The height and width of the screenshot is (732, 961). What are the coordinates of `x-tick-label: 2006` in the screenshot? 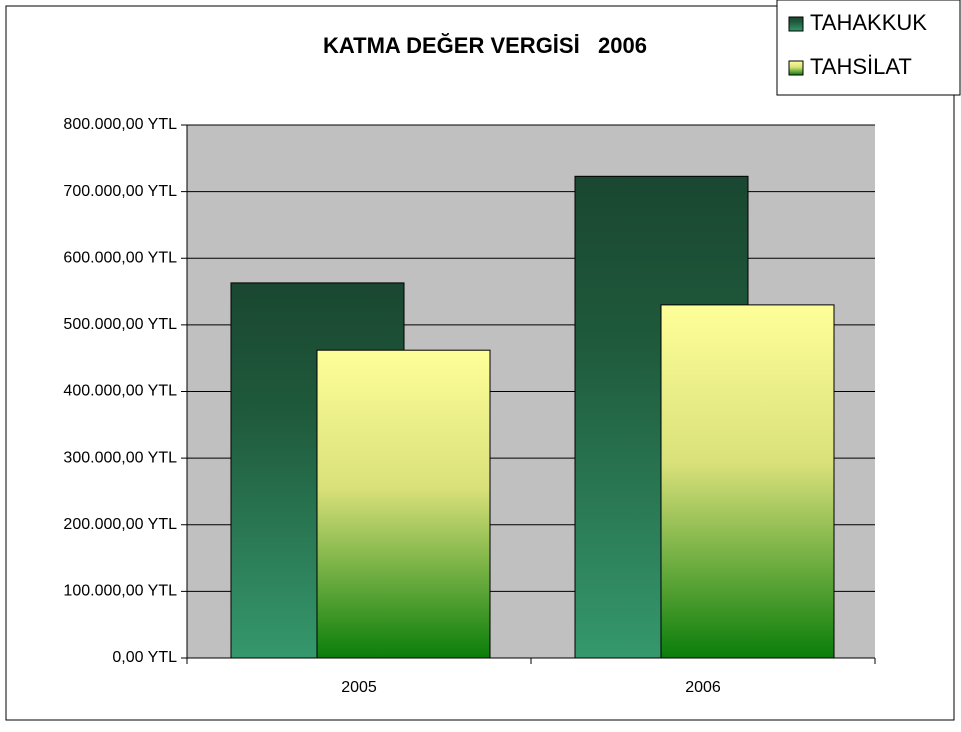 It's located at (703, 687).